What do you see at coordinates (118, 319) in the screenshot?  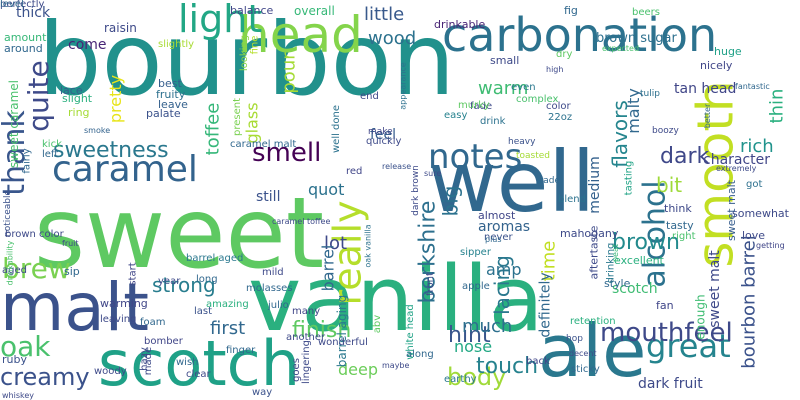 I see `word-leaving: leaving` at bounding box center [118, 319].